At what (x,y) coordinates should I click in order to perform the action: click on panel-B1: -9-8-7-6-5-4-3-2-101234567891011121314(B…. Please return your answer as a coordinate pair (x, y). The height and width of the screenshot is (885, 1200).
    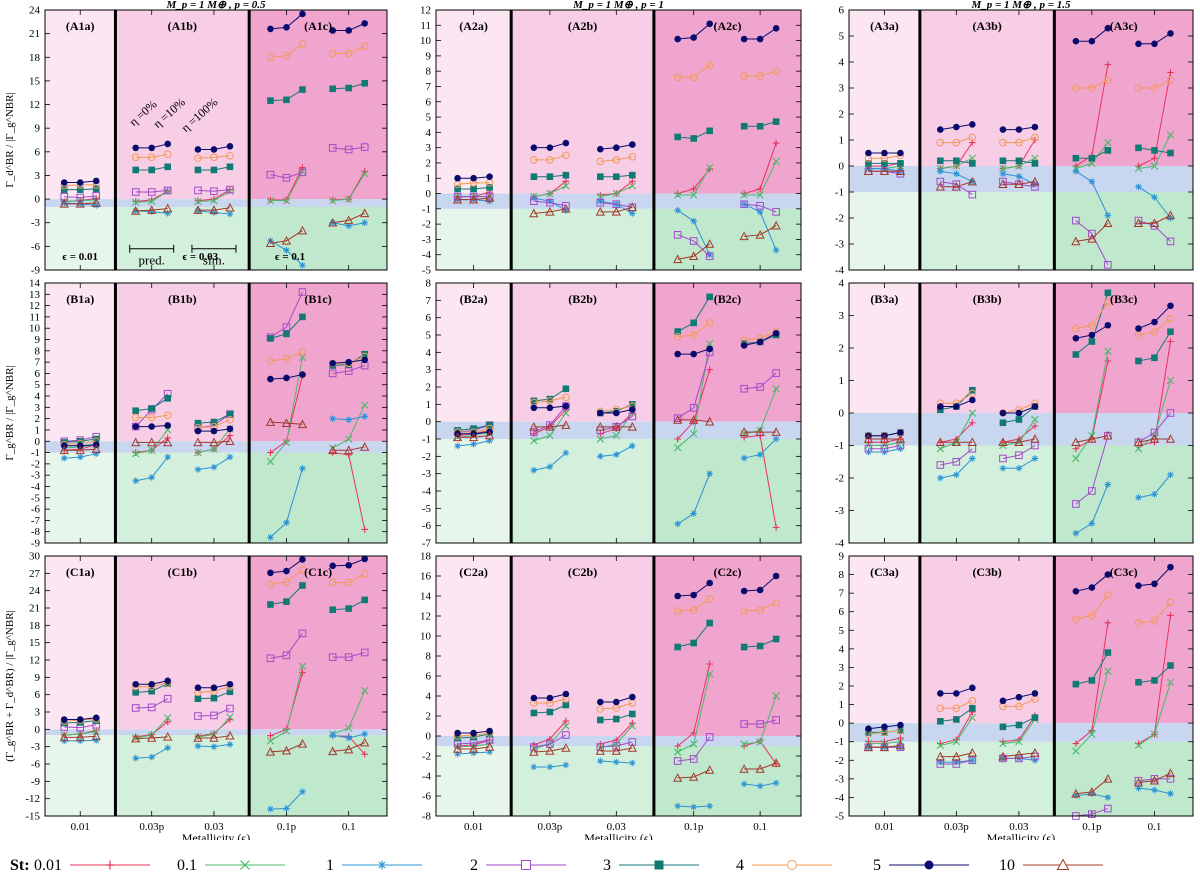
    Looking at the image, I should click on (196, 414).